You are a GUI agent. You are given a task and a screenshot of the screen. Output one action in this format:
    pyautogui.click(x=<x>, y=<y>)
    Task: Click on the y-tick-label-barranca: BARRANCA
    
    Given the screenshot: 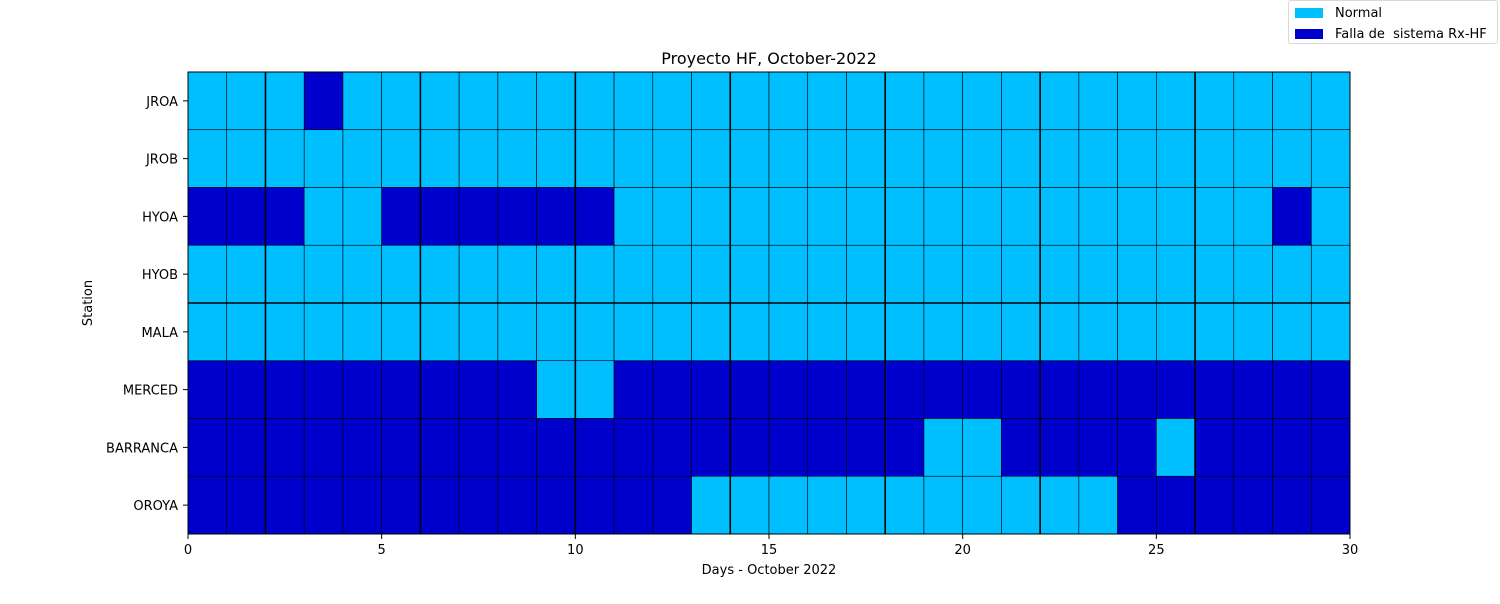 What is the action you would take?
    pyautogui.click(x=142, y=448)
    